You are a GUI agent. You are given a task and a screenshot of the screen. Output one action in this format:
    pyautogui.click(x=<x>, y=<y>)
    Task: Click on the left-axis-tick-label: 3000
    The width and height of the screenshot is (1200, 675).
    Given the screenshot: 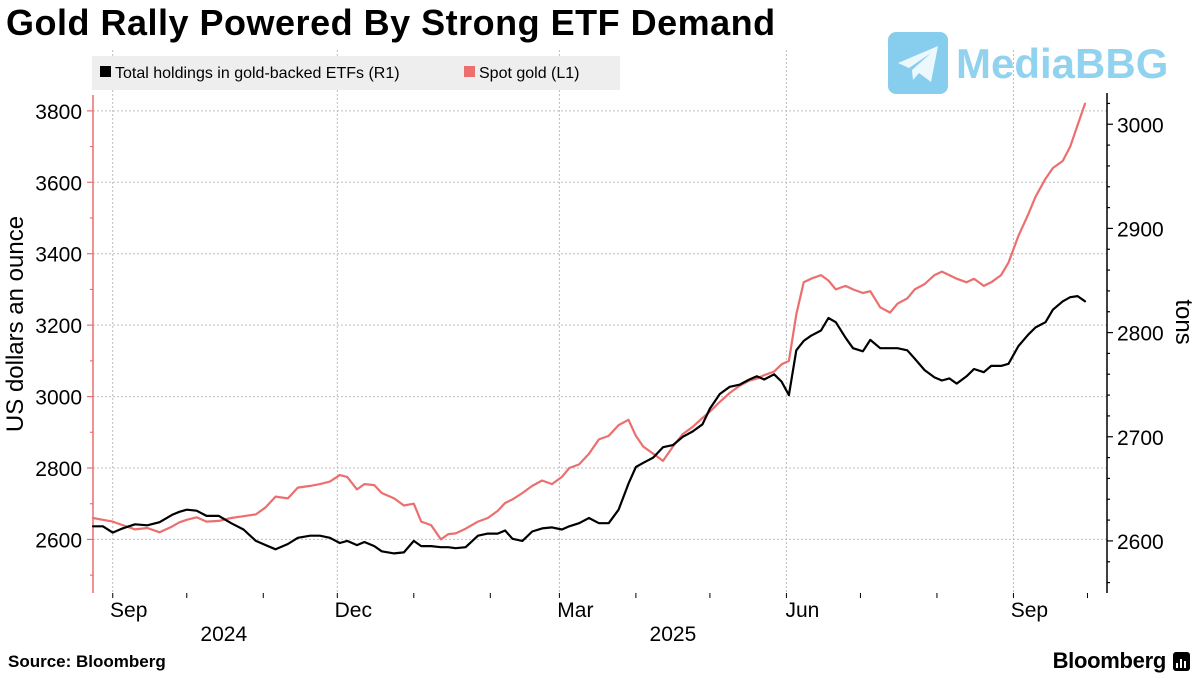 What is the action you would take?
    pyautogui.click(x=58, y=398)
    